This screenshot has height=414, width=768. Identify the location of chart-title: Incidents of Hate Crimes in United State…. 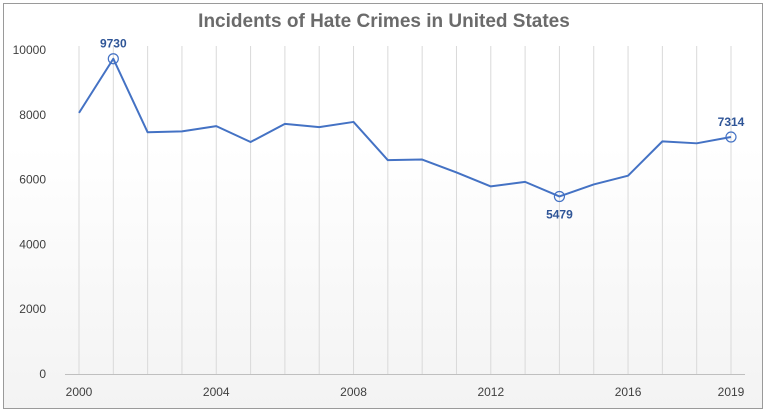
(384, 21).